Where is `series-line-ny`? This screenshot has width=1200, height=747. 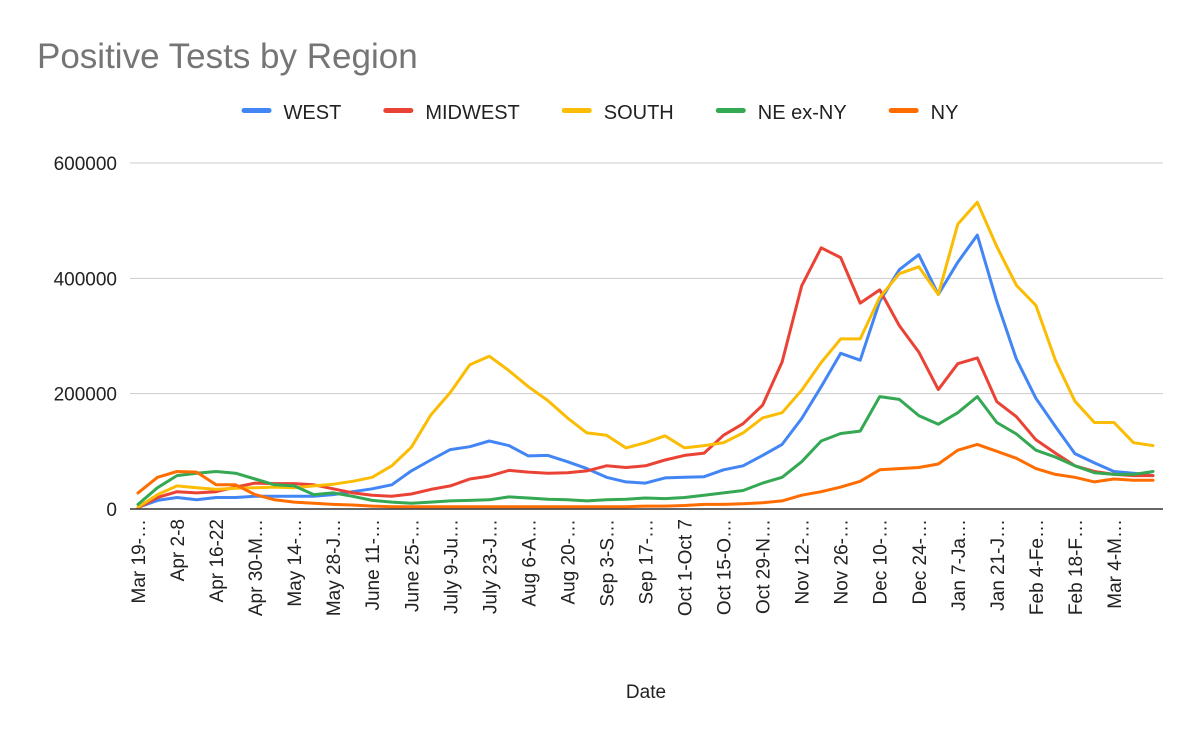
series-line-ny is located at coordinates (645, 475).